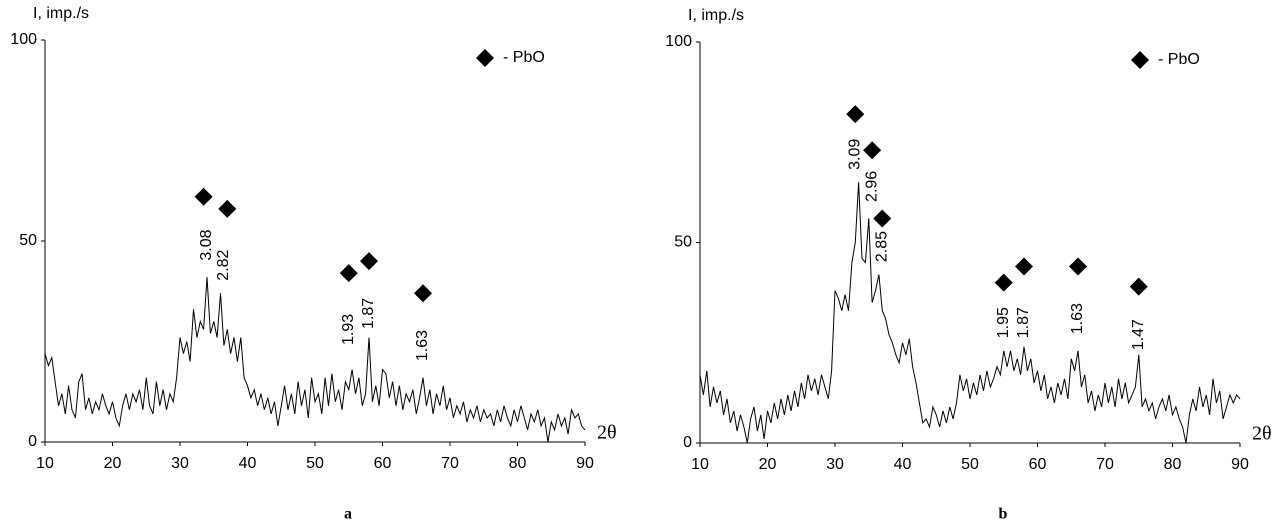 The width and height of the screenshot is (1284, 529). Describe the element at coordinates (1138, 334) in the screenshot. I see `peak-label: 1.47` at that location.